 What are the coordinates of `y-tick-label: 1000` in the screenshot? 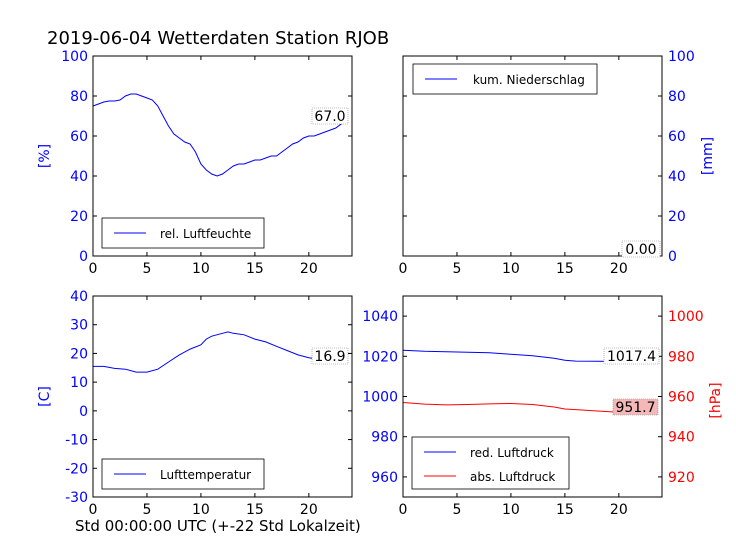 It's located at (380, 398).